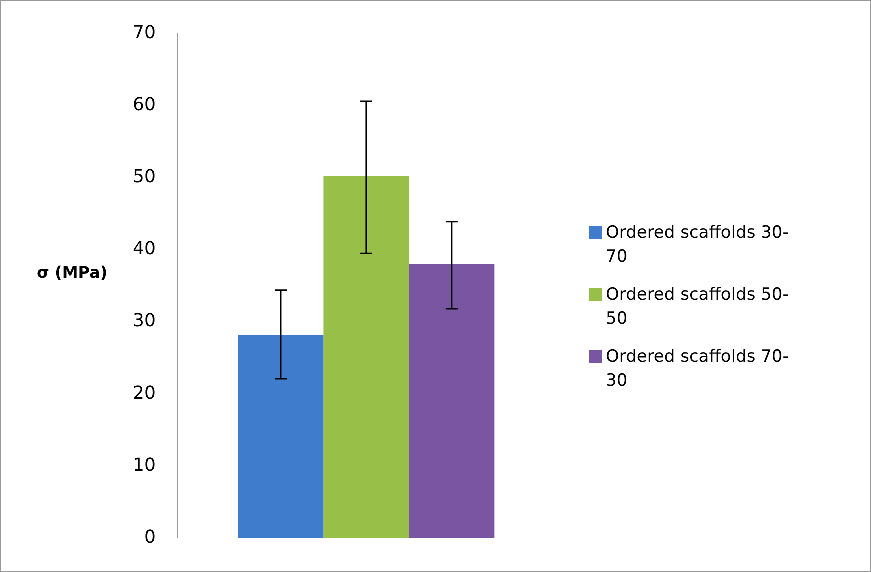 This screenshot has width=871, height=572. Describe the element at coordinates (698, 307) in the screenshot. I see `legend-label: Ordered scaffolds 50-50` at that location.